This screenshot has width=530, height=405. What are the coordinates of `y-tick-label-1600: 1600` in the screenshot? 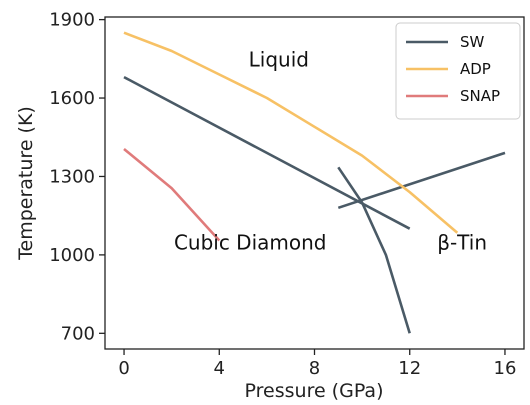 It's located at (72, 98).